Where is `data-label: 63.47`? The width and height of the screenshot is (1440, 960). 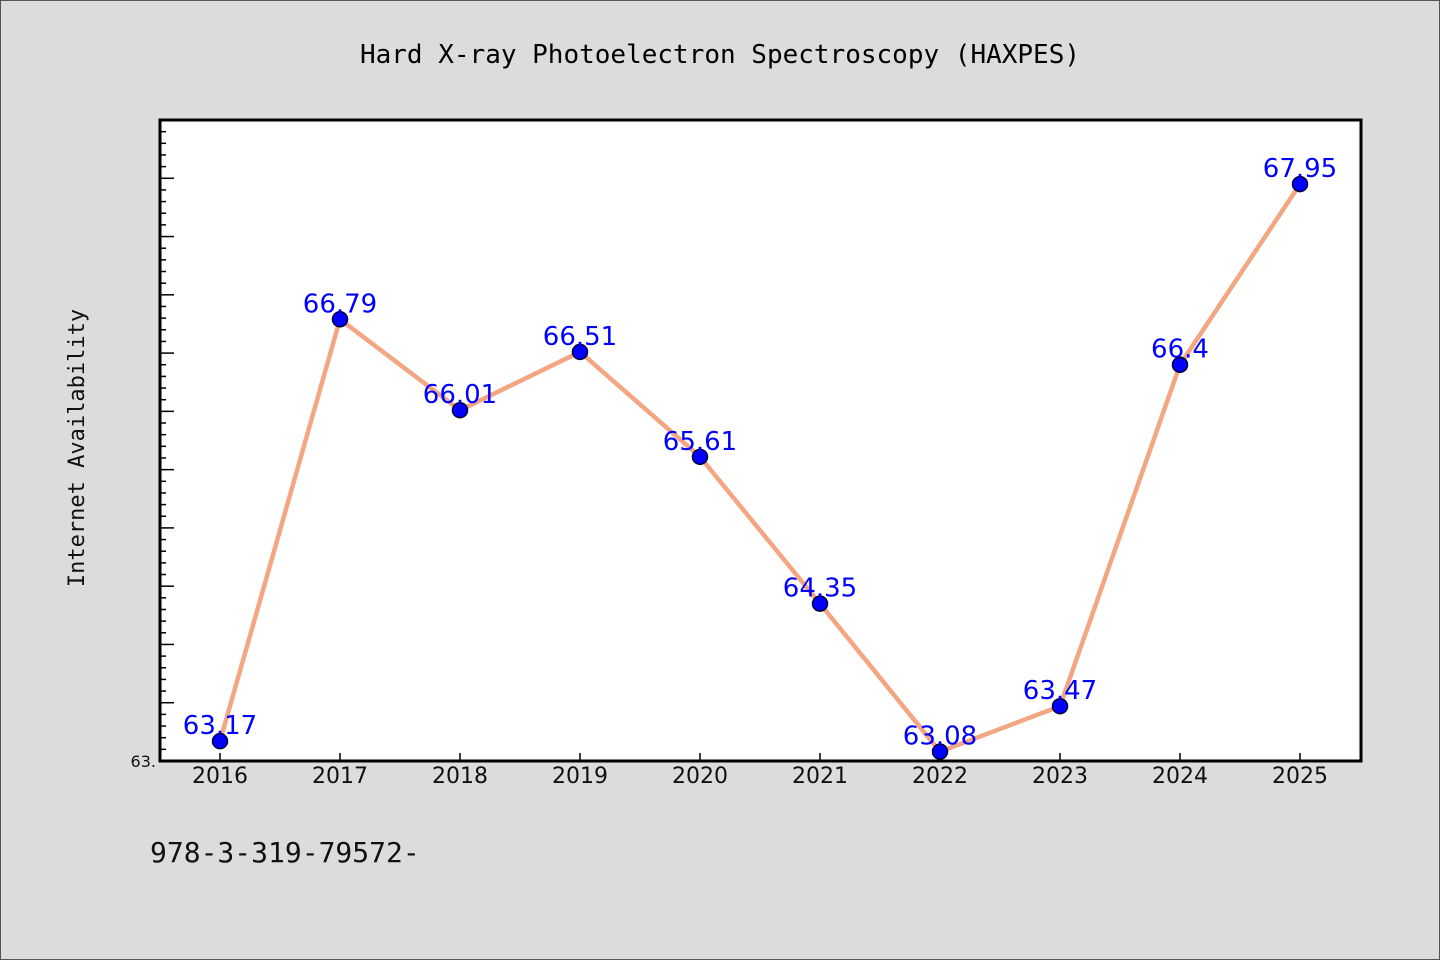 data-label: 63.47 is located at coordinates (1060, 691).